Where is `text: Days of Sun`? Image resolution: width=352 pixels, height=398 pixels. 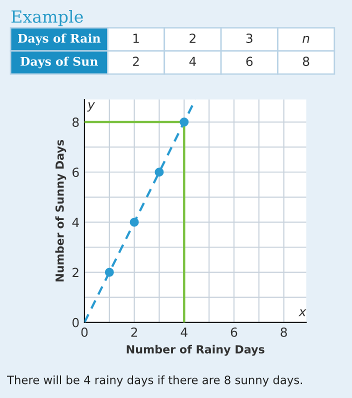
text: Days of Sun is located at coordinates (59, 62).